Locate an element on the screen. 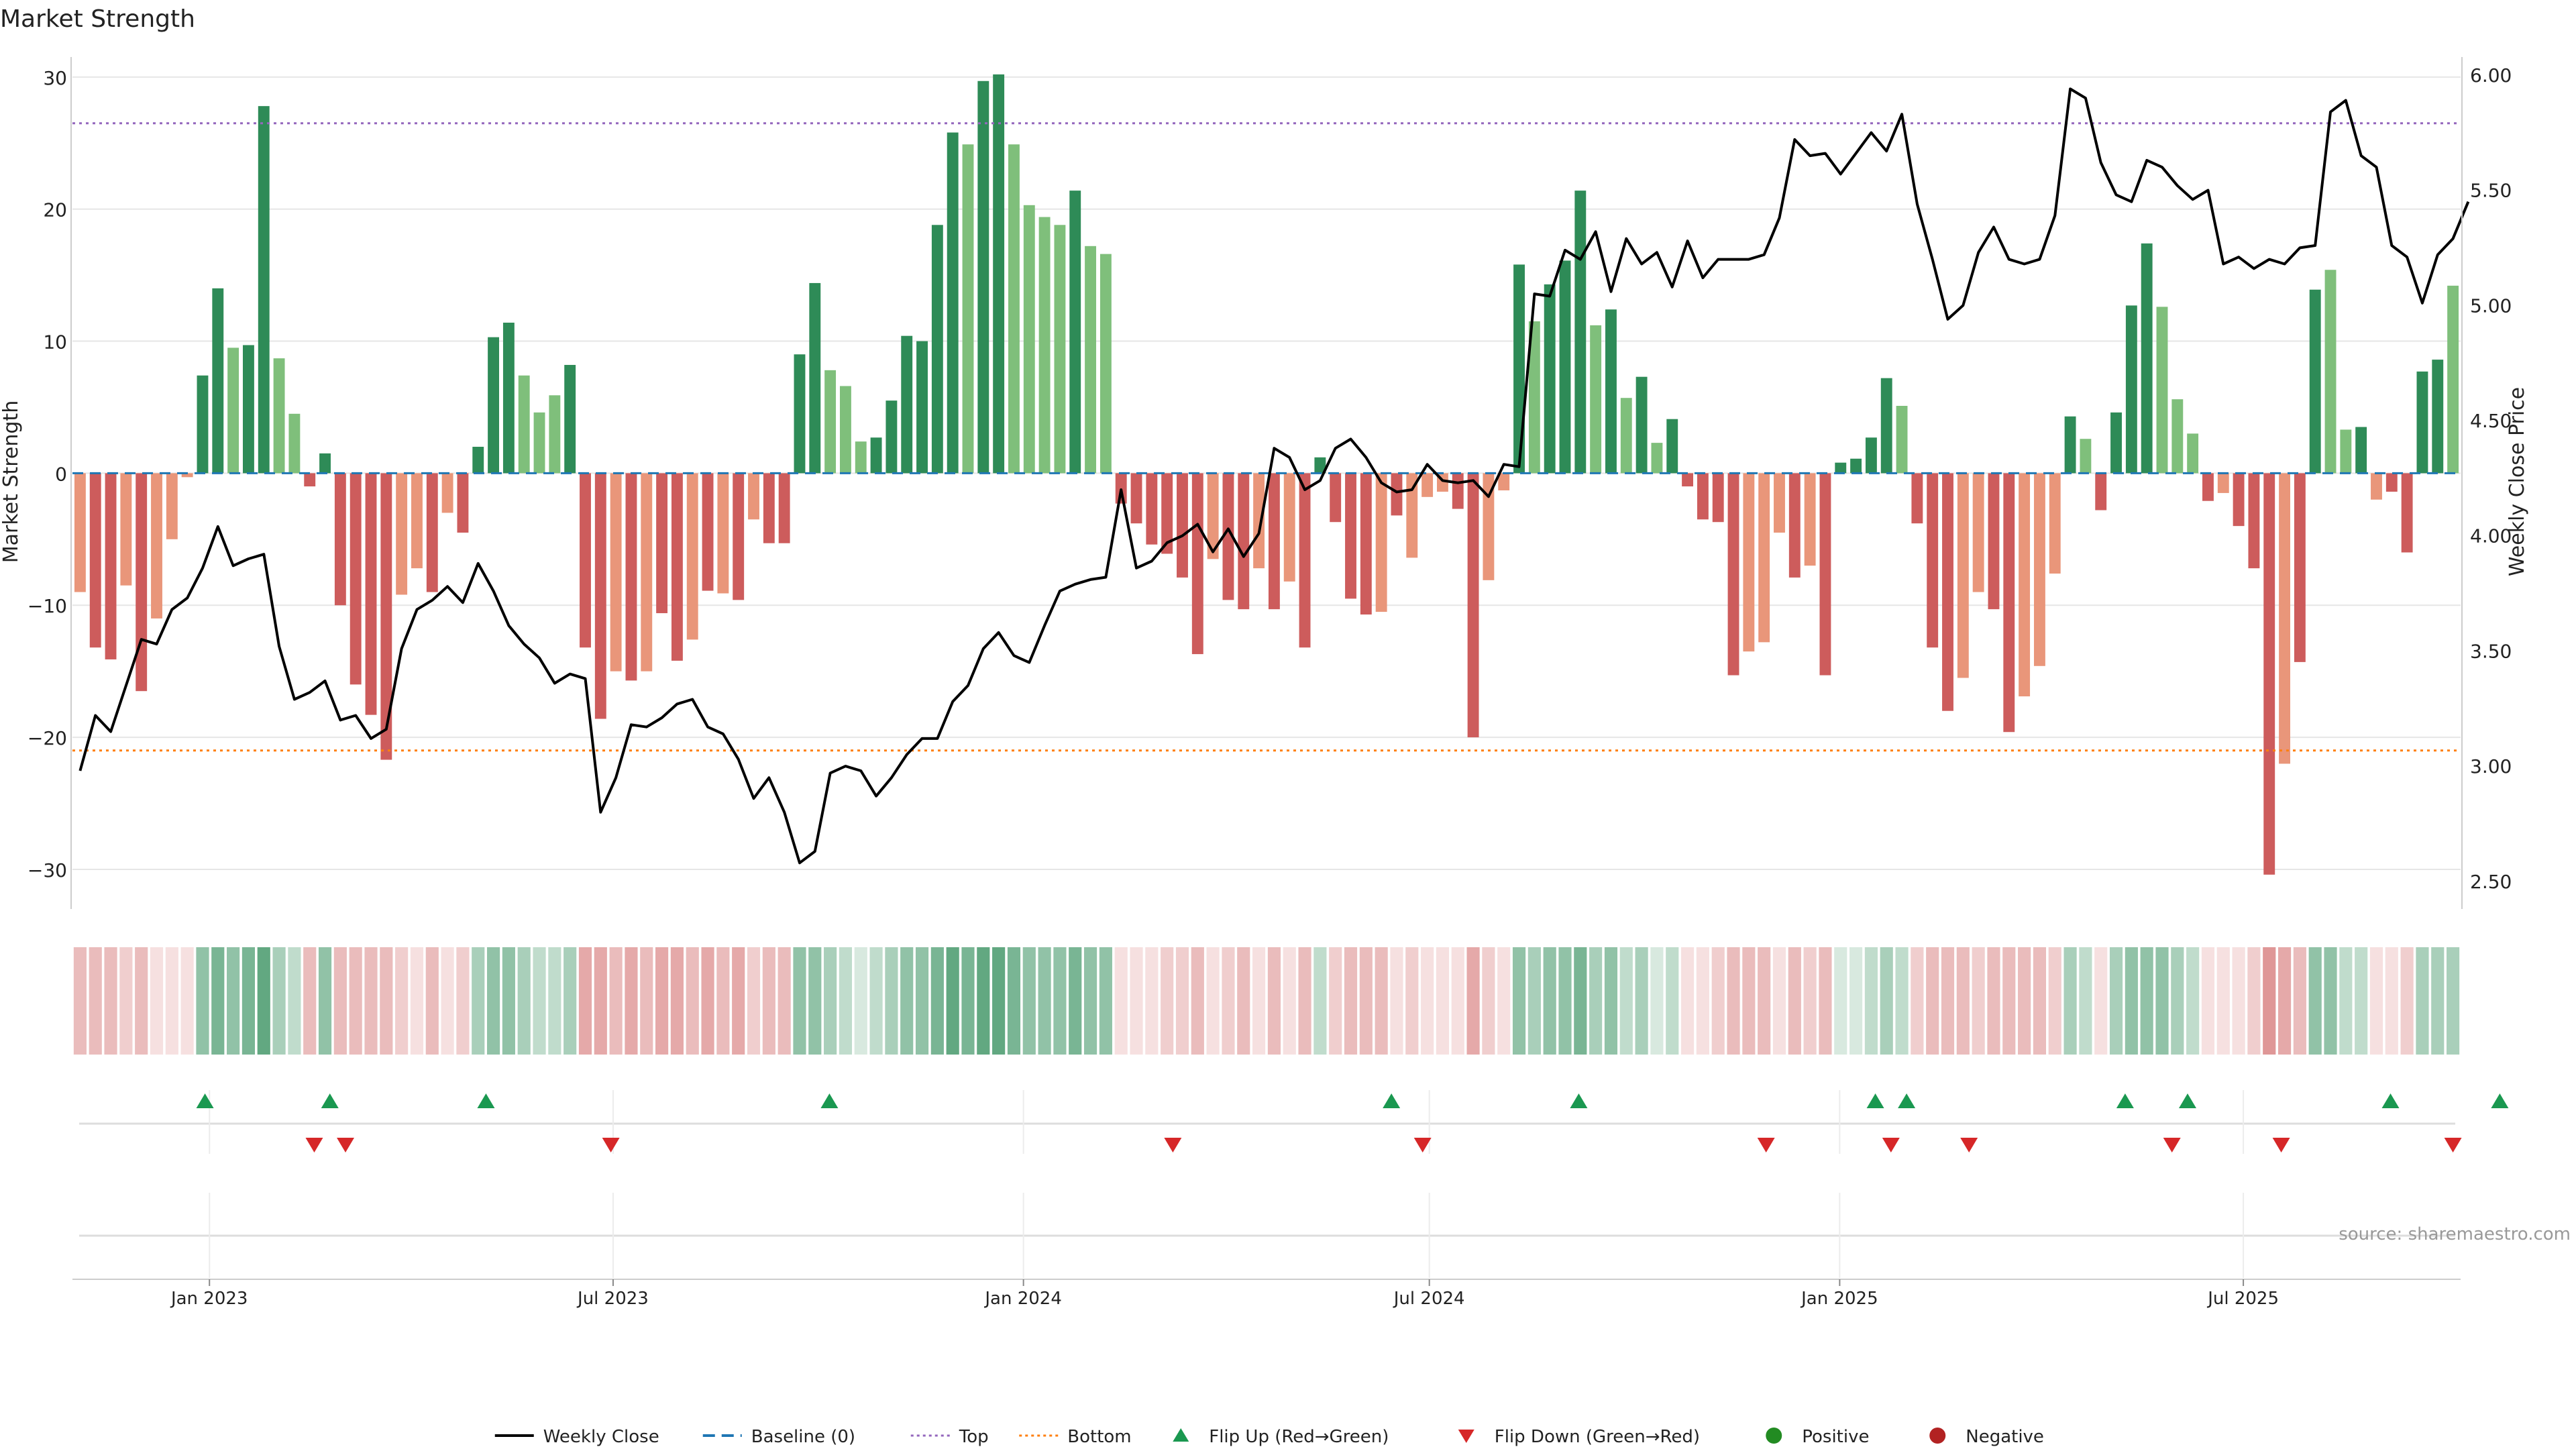 This screenshot has width=2576, height=1449. x-tick-label: Jan 2025 is located at coordinates (1839, 1299).